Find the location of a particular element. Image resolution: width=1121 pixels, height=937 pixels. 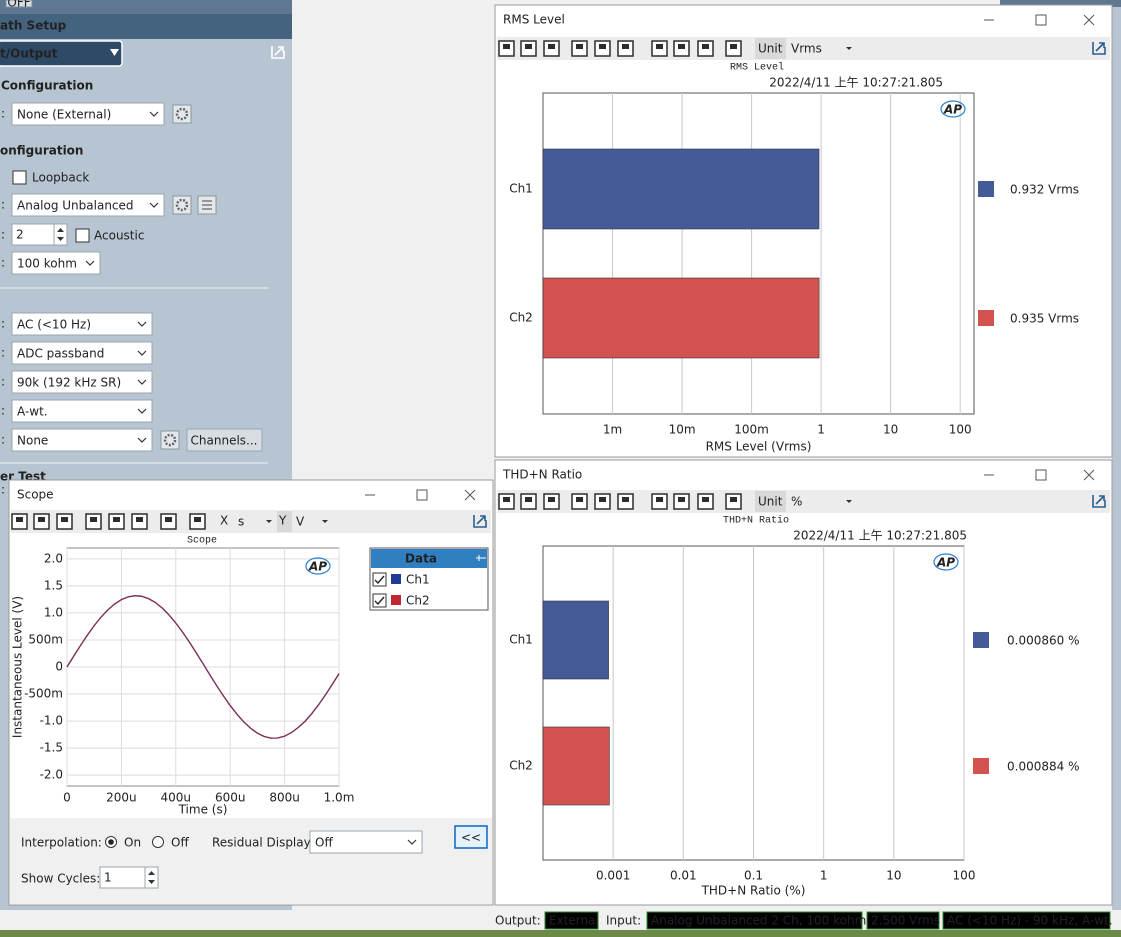

dropdown-value: None (External) is located at coordinates (64, 115).